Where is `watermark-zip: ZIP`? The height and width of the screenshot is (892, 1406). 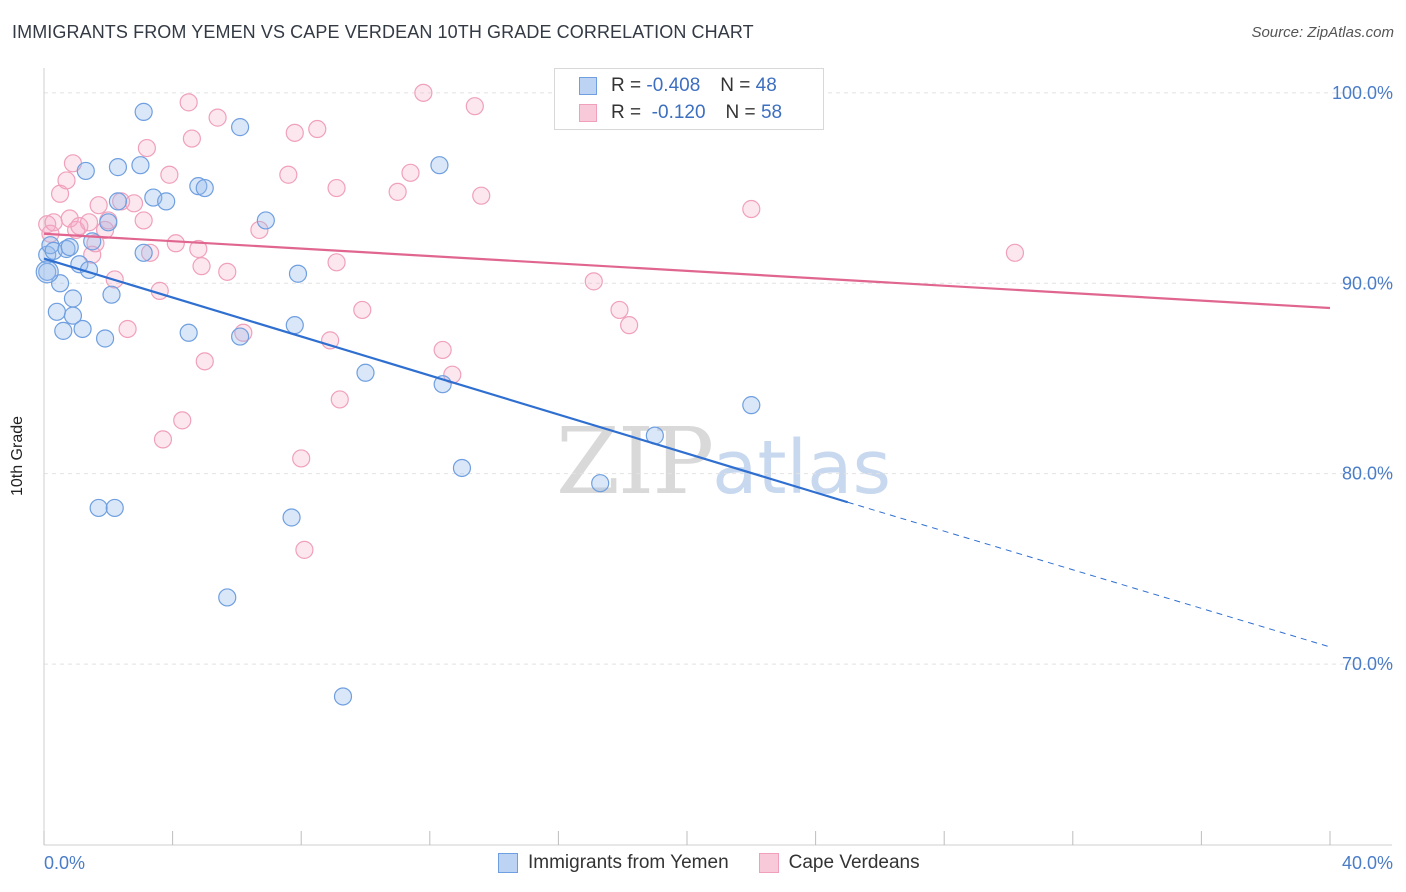
watermark-zip: ZIP is located at coordinates (635, 461).